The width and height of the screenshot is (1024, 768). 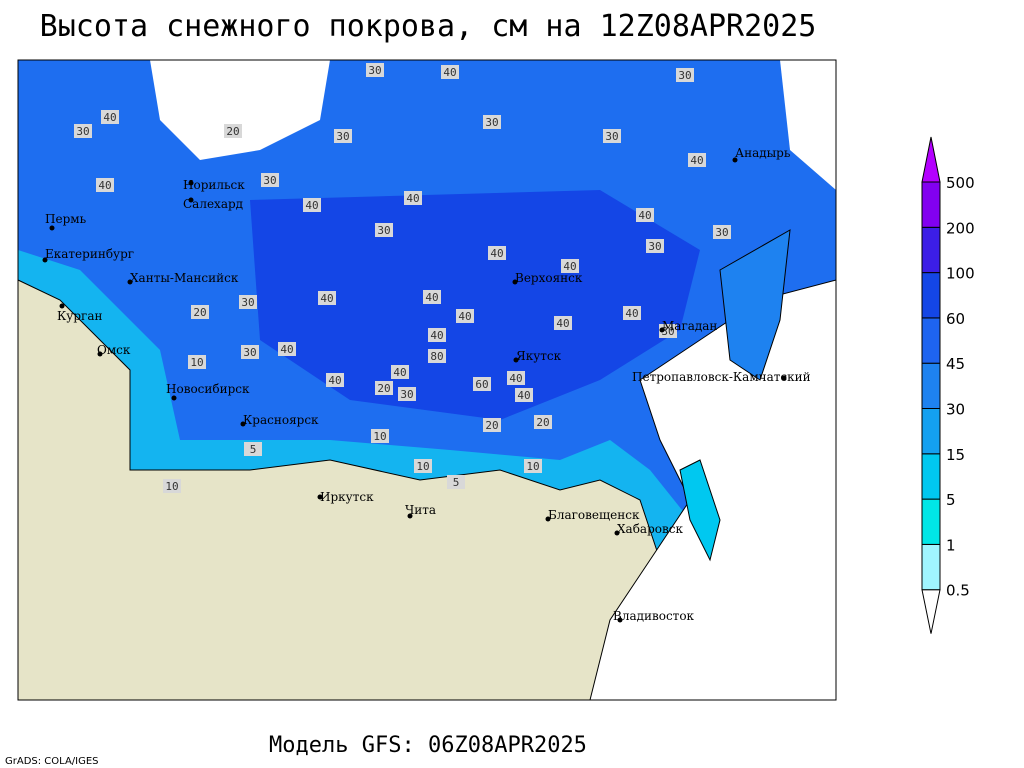 I want to click on contour-label: 60, so click(x=481, y=384).